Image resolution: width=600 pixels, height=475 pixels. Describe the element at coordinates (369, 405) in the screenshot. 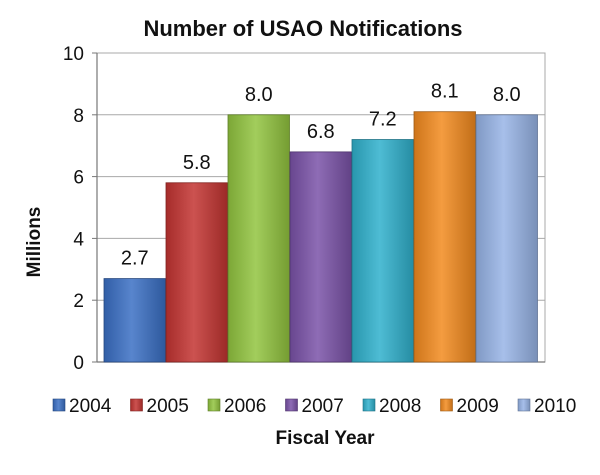

I see `legend-swatch-2008` at that location.